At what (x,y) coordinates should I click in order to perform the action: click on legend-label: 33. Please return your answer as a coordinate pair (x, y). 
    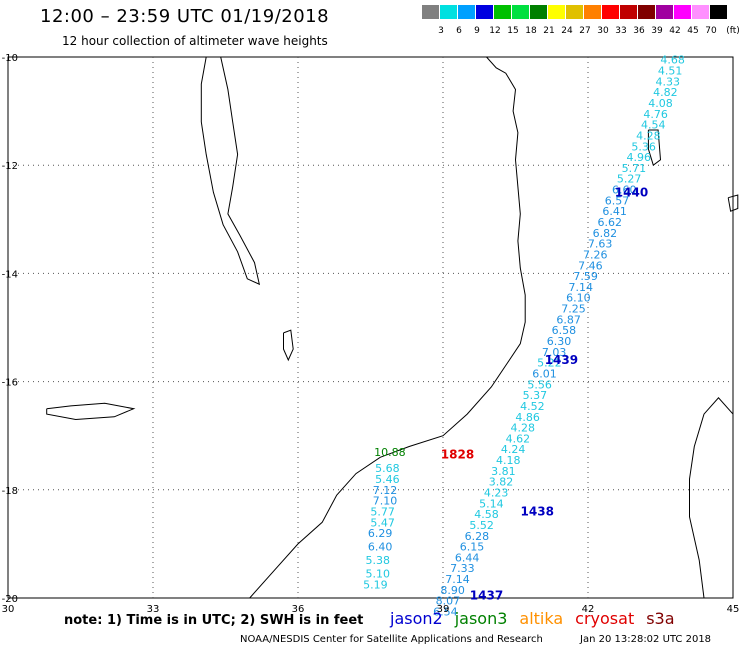
    Looking at the image, I should click on (621, 31).